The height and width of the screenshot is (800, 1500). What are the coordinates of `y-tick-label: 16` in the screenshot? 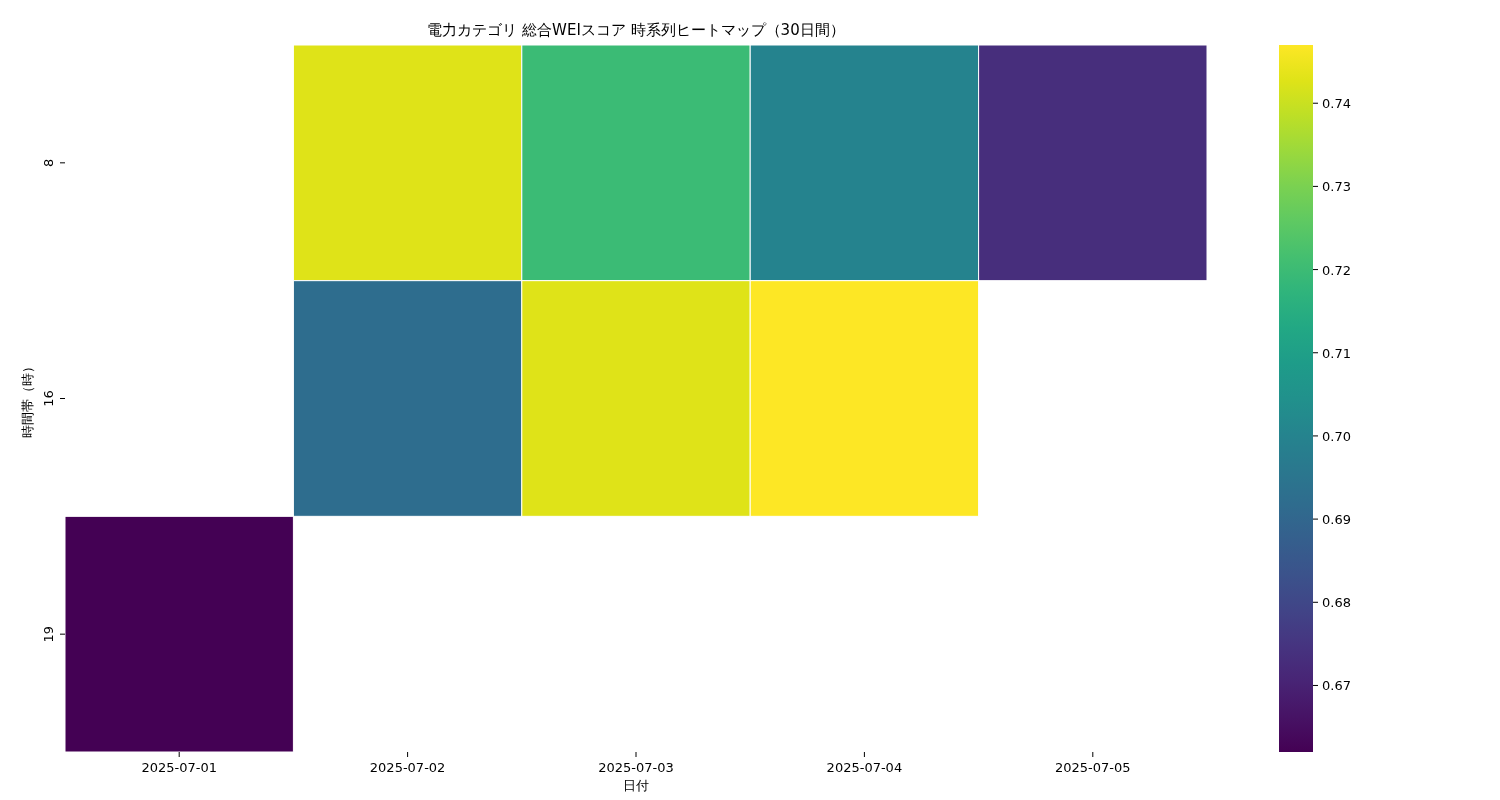 It's located at (48, 398).